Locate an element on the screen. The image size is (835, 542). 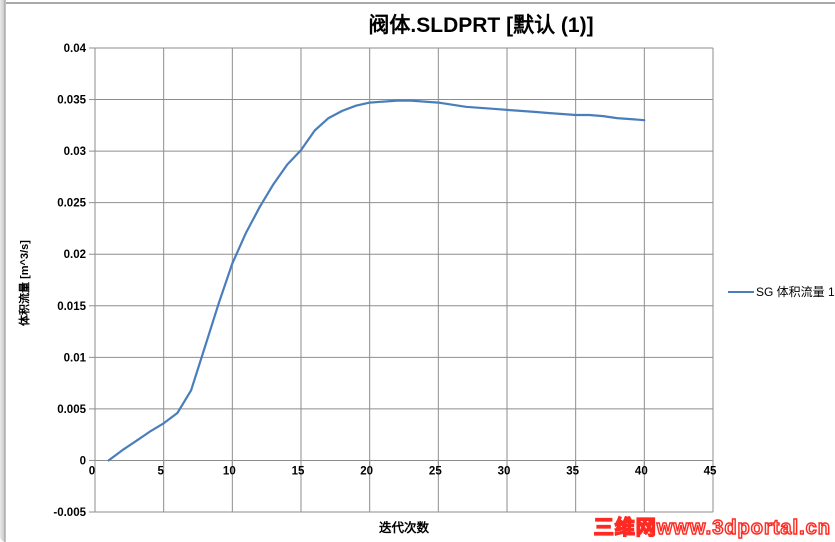
x-tick-label: 35 is located at coordinates (572, 471).